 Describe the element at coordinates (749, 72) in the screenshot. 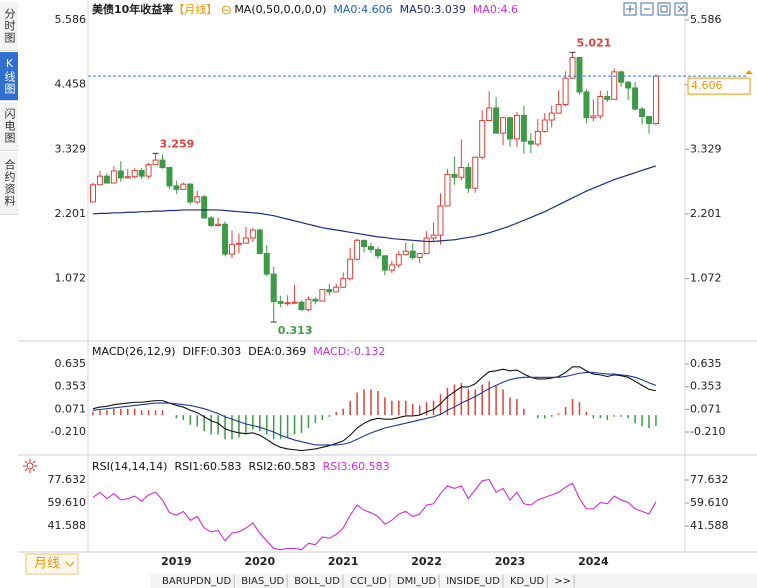

I see `last-price-arrow` at that location.